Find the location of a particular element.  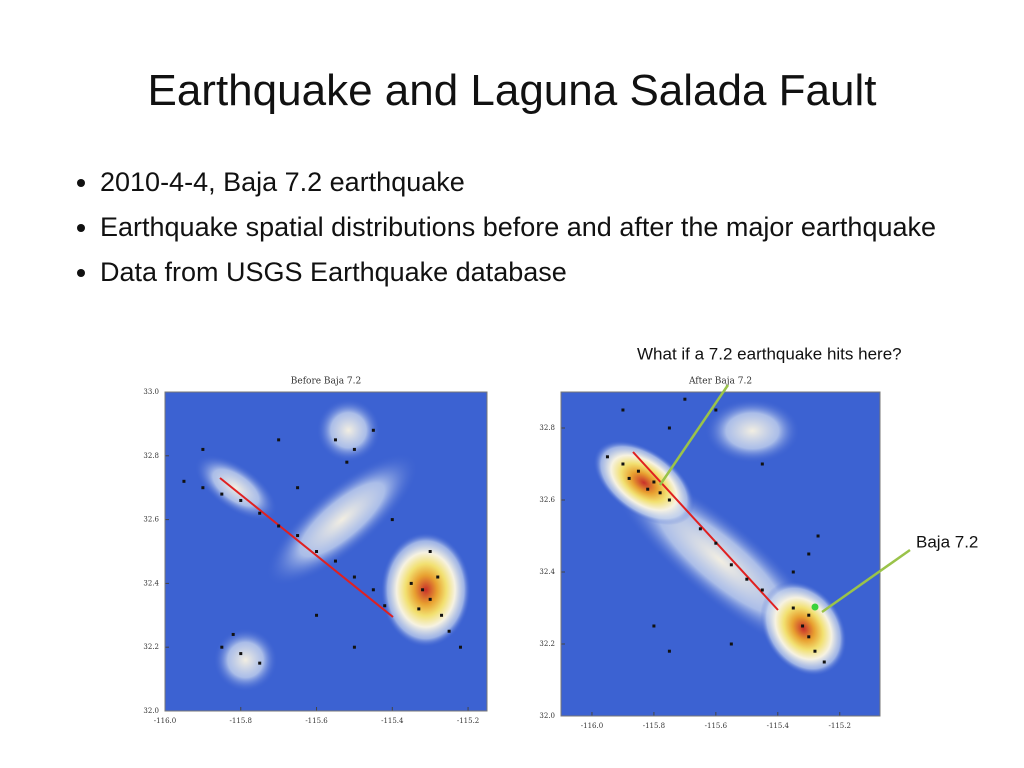

arrow is located at coordinates (866, 581).